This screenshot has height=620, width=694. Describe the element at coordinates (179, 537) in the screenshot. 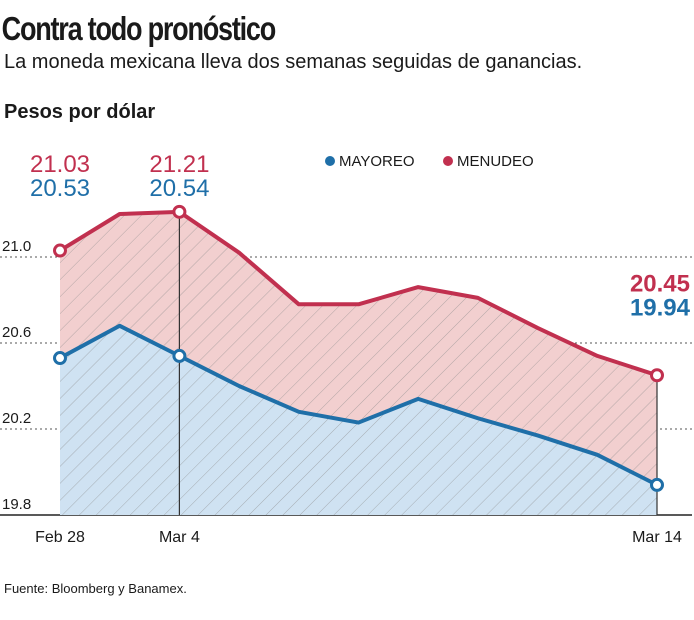

I see `x-tick-label: Mar 4` at that location.